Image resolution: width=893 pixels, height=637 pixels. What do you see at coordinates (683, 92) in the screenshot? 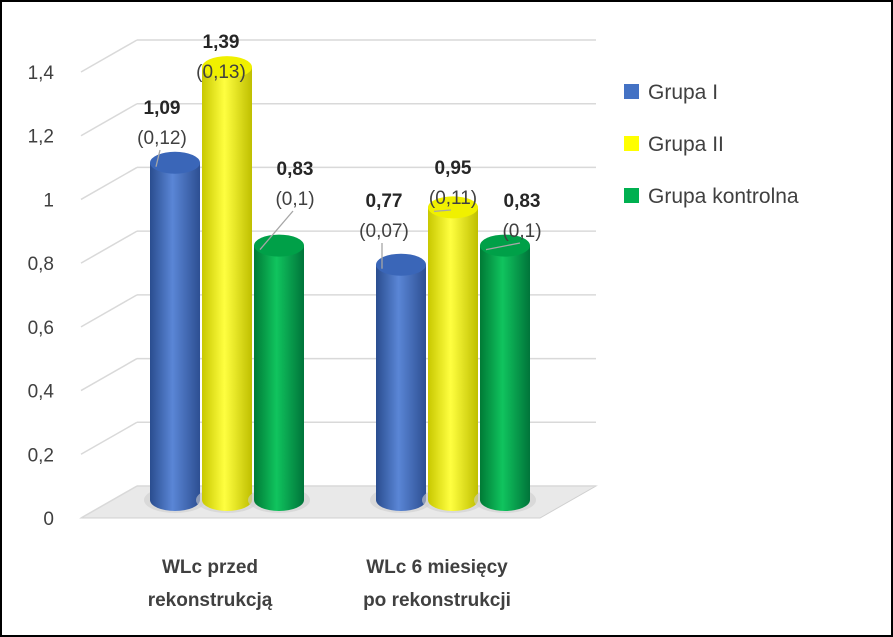
I see `legend-entry: Grupa I` at bounding box center [683, 92].